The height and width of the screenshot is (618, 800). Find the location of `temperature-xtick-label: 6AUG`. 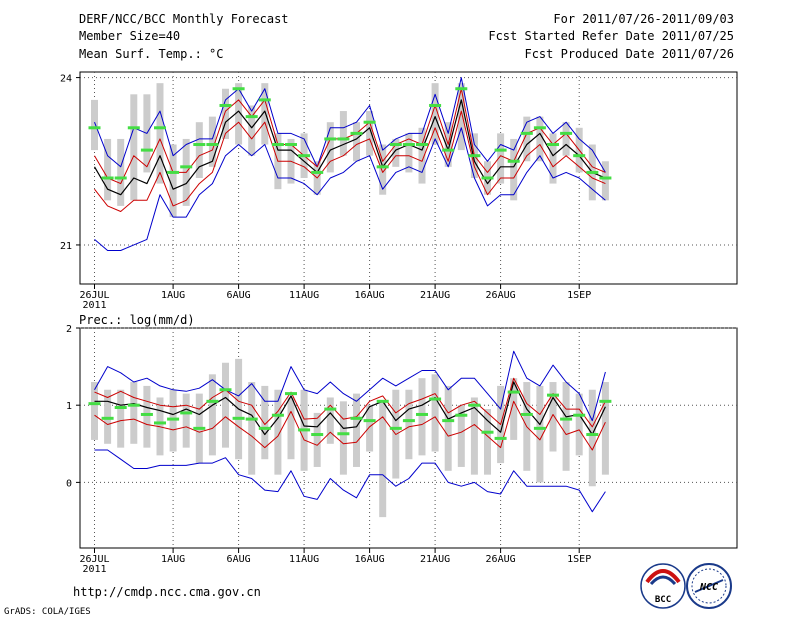

temperature-xtick-label: 6AUG is located at coordinates (239, 295).